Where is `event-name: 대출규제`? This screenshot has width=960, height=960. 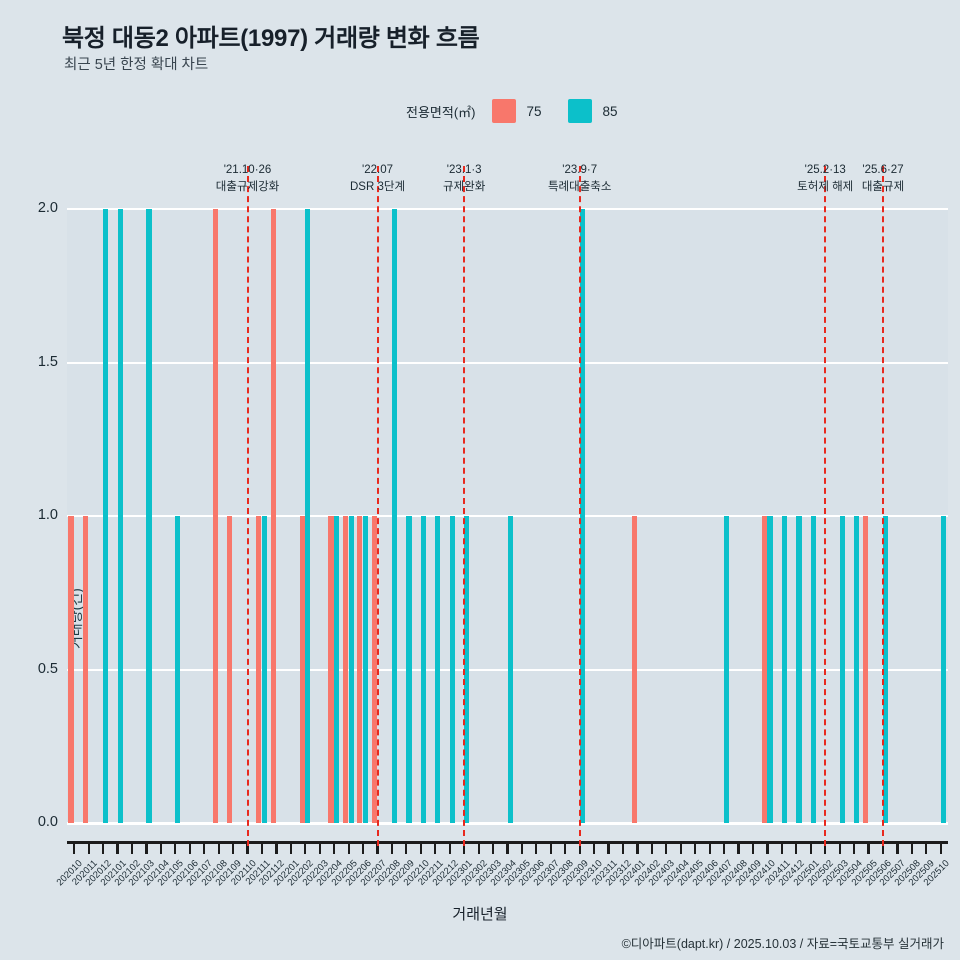
event-name: 대출규제 is located at coordinates (883, 186).